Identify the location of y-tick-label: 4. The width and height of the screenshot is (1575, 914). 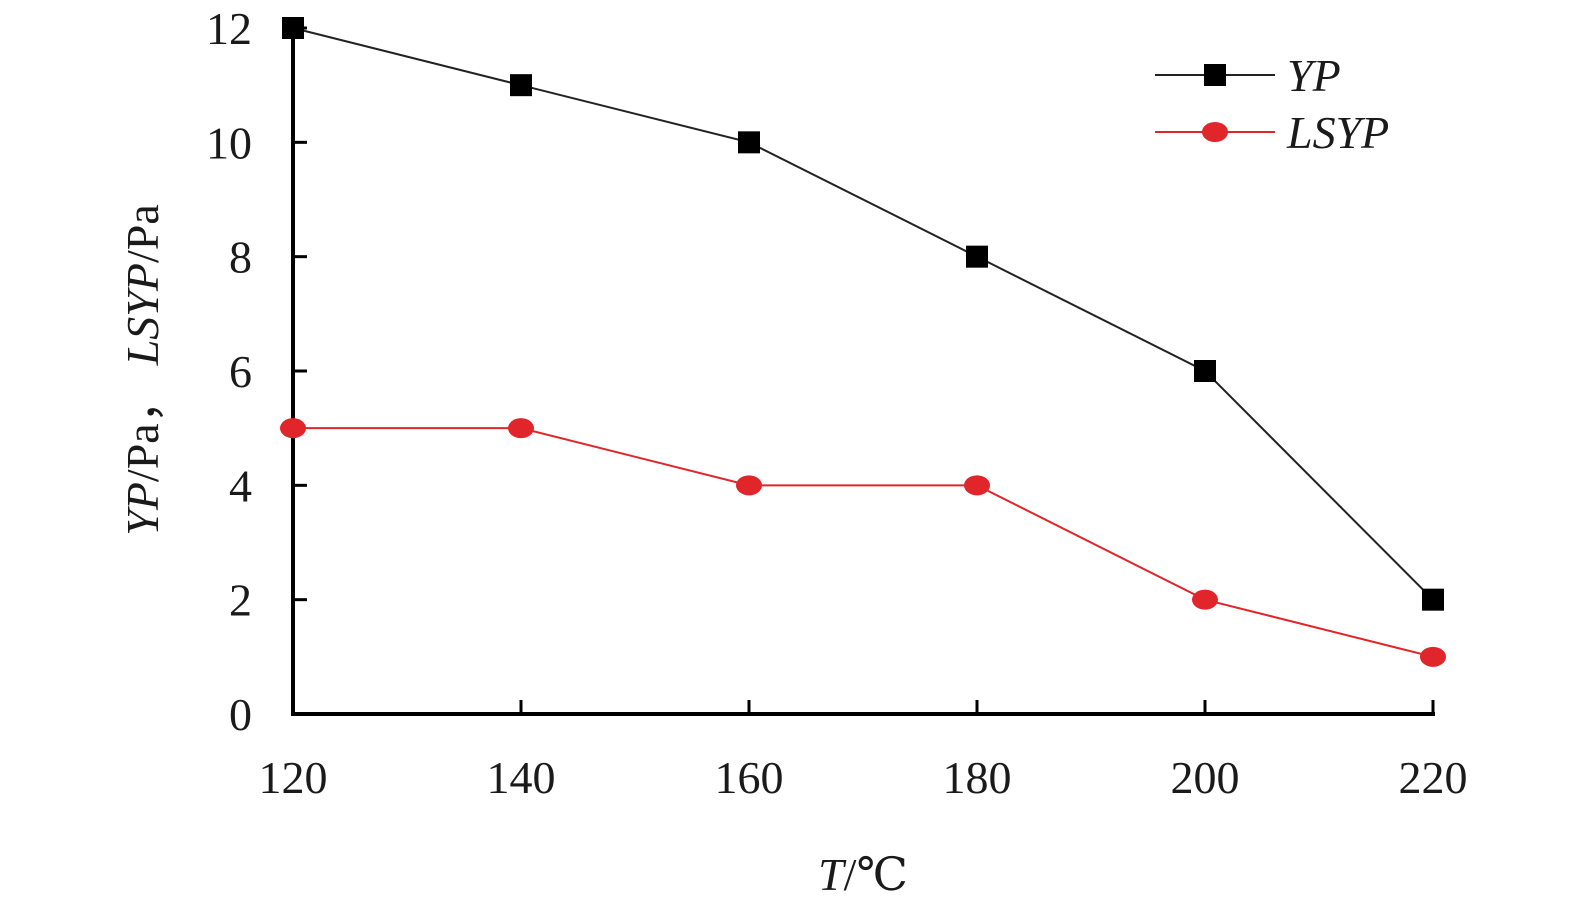
(240, 485).